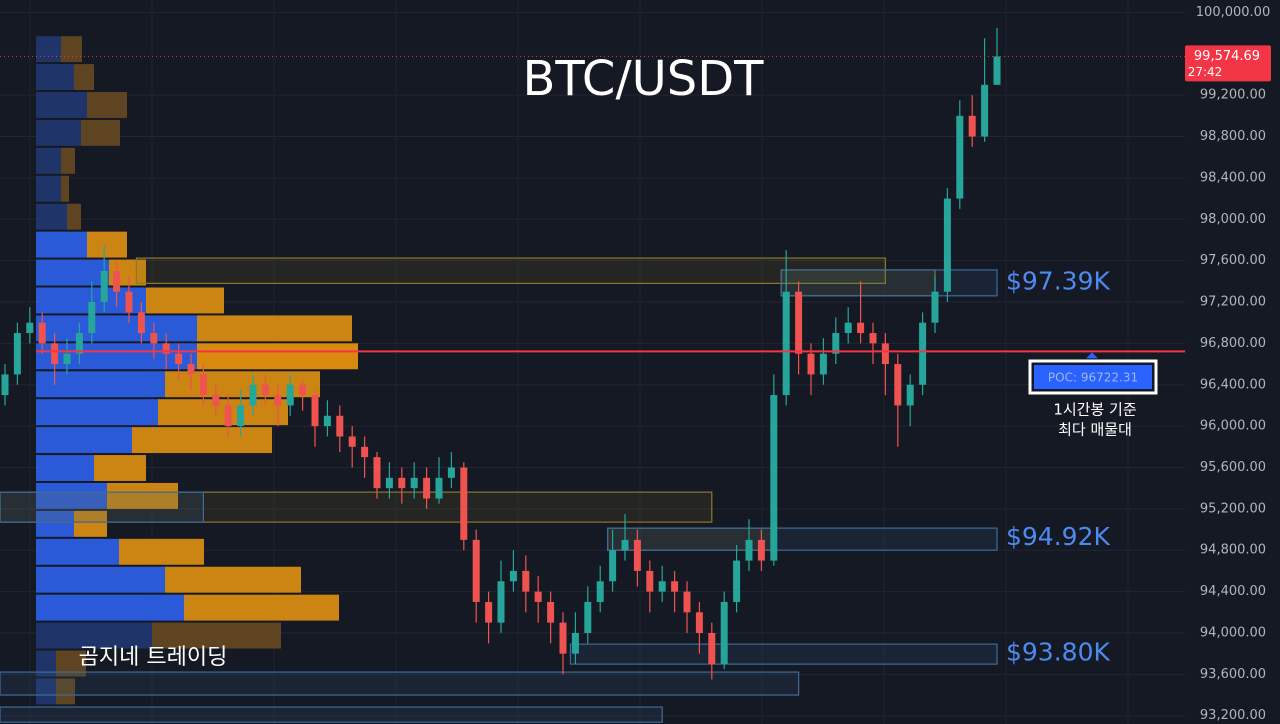 The width and height of the screenshot is (1280, 724). What do you see at coordinates (1233, 177) in the screenshot?
I see `y-tick-label: 98,400.00` at bounding box center [1233, 177].